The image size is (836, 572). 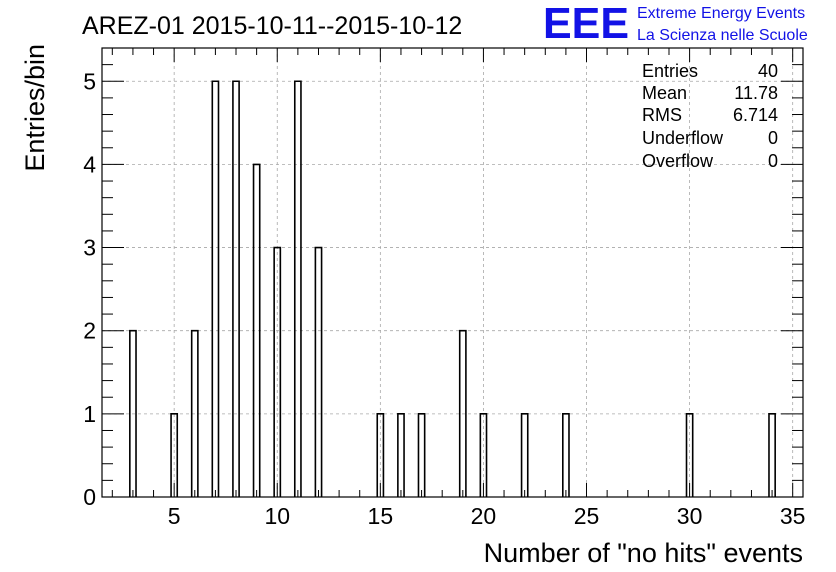 I want to click on x-tick-label: 30, so click(x=690, y=516).